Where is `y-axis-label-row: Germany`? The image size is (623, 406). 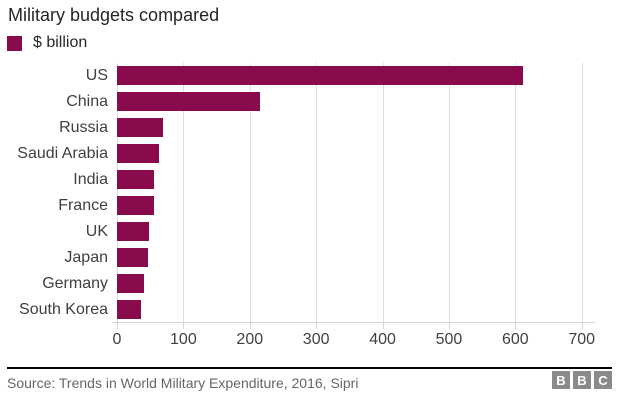
y-axis-label-row: Germany is located at coordinates (54, 284).